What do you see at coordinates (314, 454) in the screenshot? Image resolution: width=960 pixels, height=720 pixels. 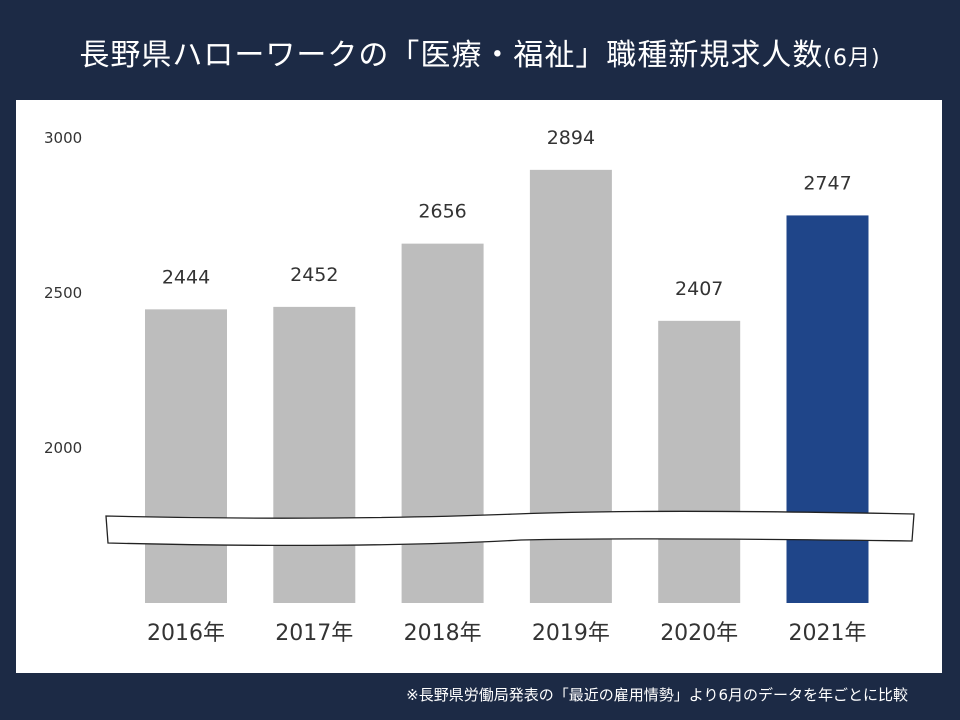 I see `bar-2017年` at bounding box center [314, 454].